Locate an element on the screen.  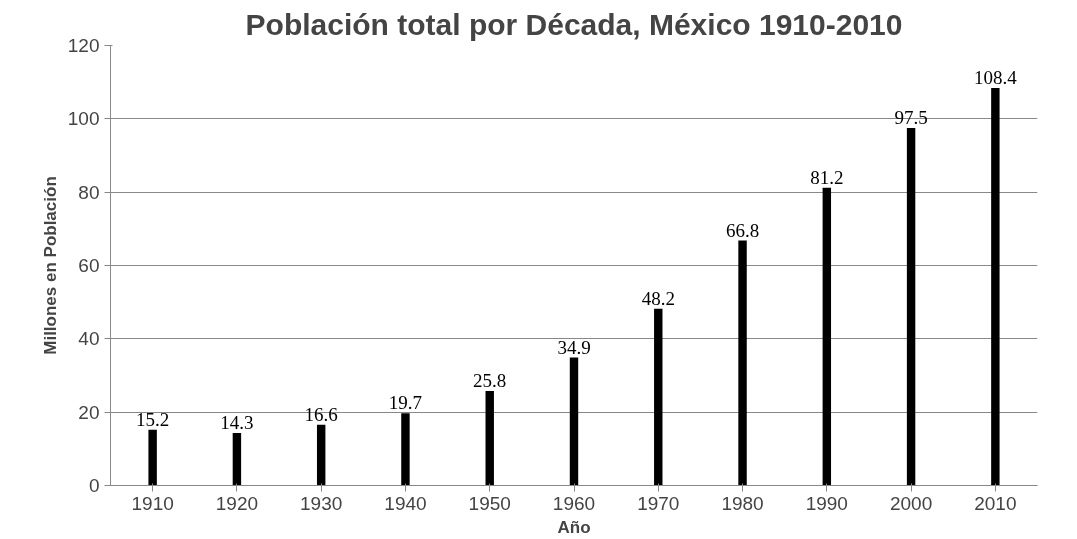
y-tick-label: 0 is located at coordinates (94, 485).